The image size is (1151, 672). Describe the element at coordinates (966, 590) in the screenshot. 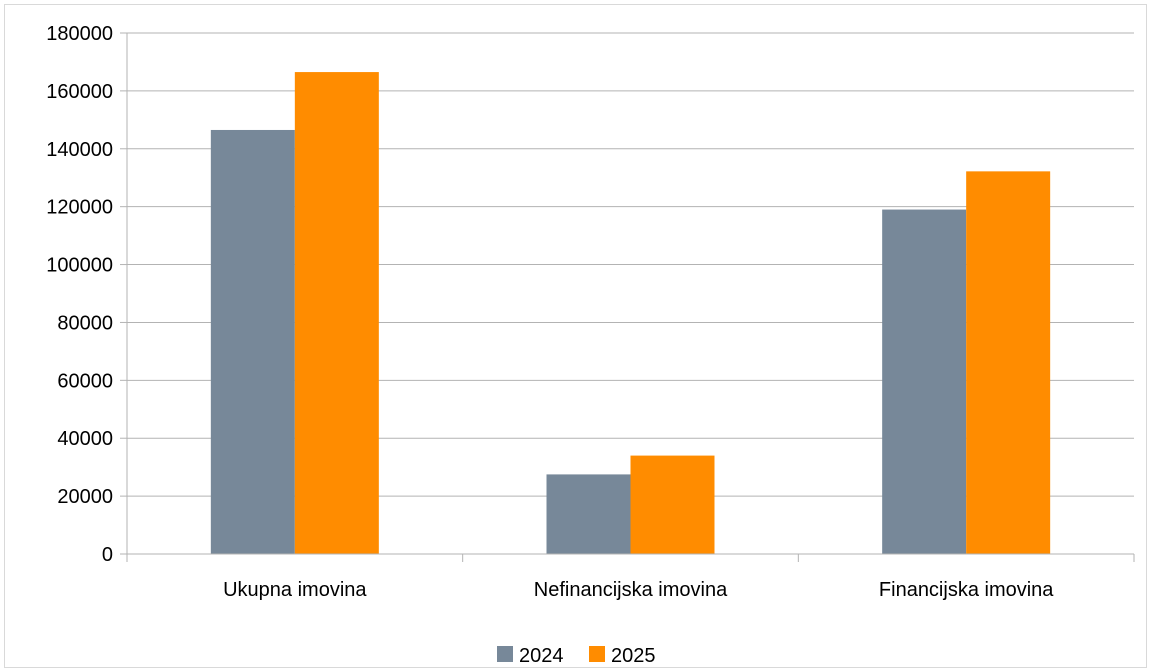

I see `x-category-label: Financijska imovina` at that location.